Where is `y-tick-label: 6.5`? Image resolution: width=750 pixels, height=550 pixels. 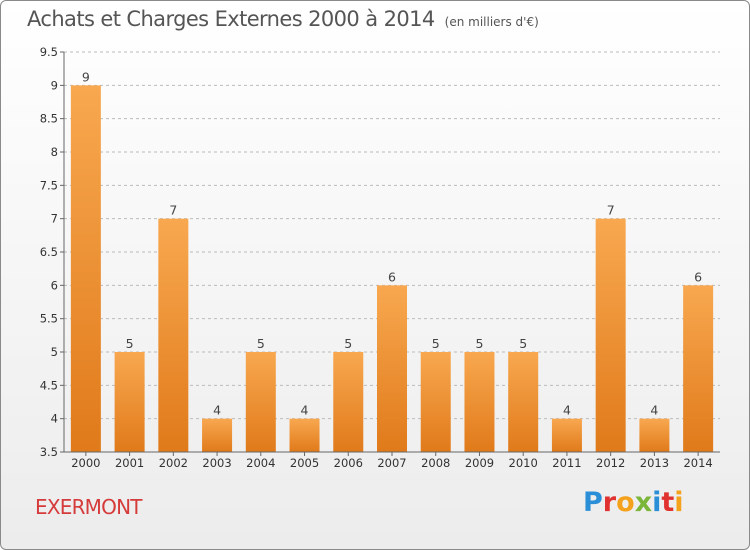 y-tick-label: 6.5 is located at coordinates (49, 252).